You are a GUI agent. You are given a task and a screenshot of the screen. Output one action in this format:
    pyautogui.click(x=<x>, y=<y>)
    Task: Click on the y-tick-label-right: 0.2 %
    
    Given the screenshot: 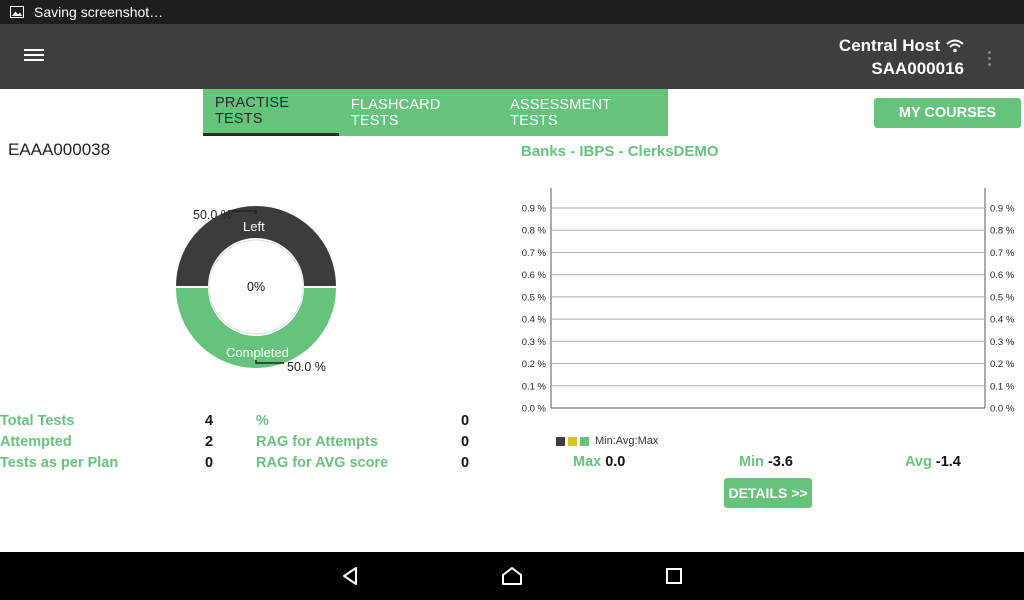 What is the action you would take?
    pyautogui.click(x=1002, y=364)
    